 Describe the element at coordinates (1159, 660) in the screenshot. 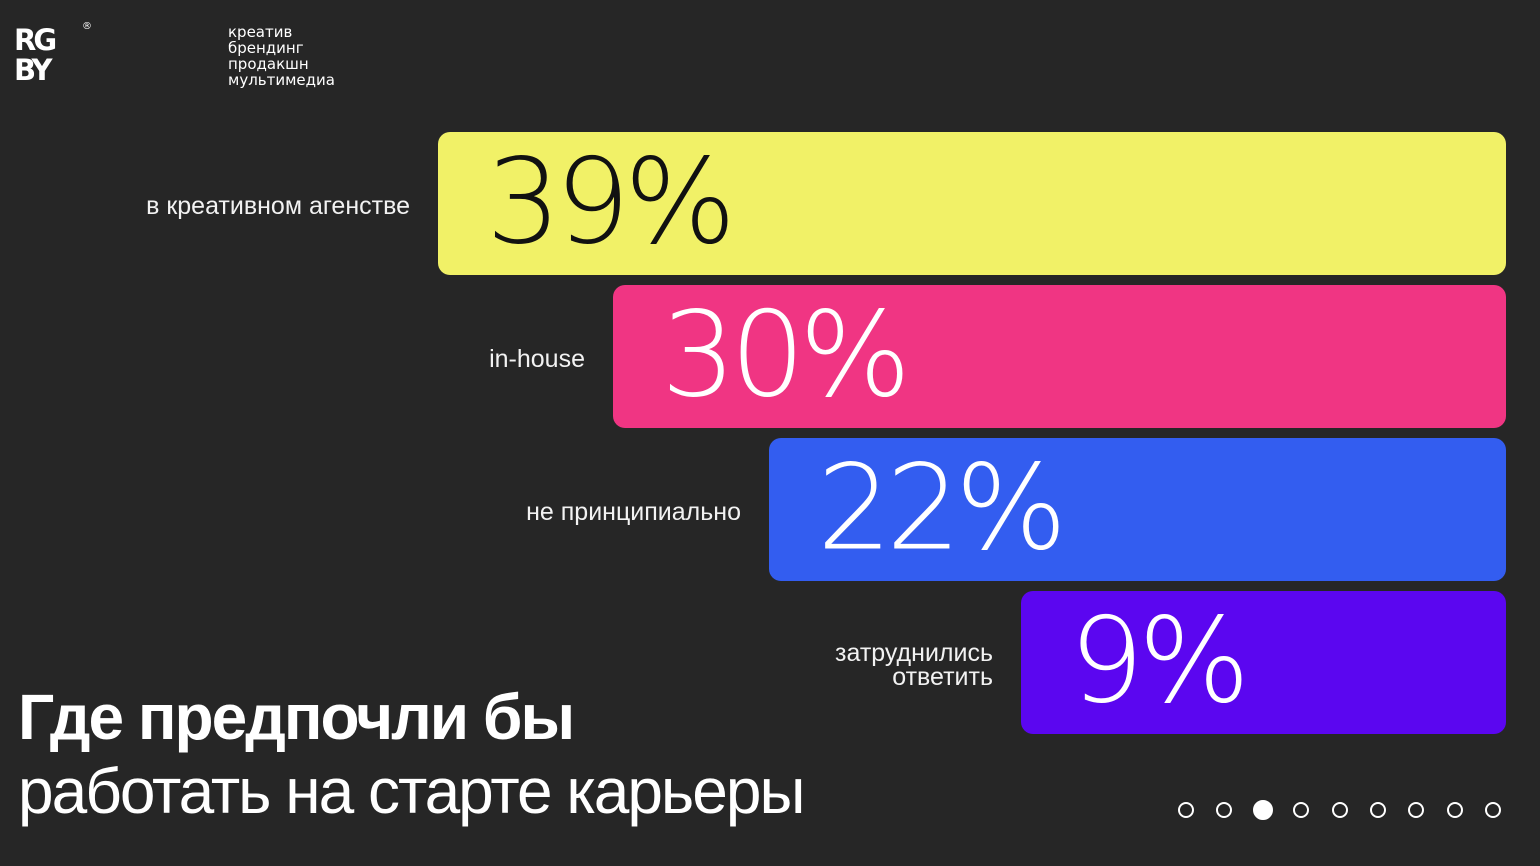

I see `bar-value-label: 9%` at that location.